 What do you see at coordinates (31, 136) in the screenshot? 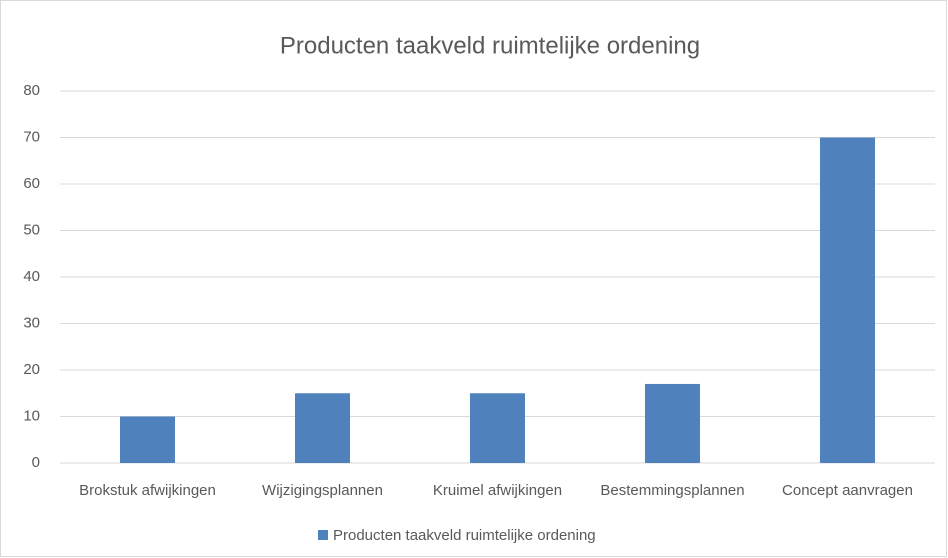
I see `y-tick-label: 70` at bounding box center [31, 136].